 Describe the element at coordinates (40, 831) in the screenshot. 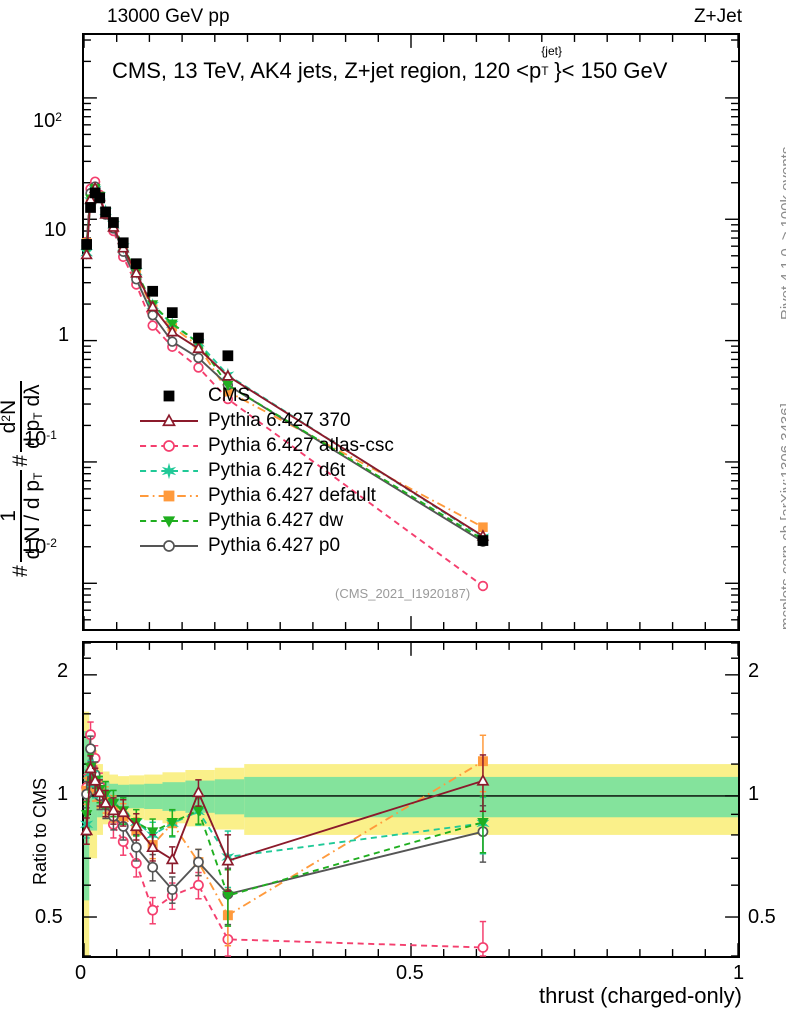

I see `ratio-y-axis-label-text: Ratio to CMS` at that location.